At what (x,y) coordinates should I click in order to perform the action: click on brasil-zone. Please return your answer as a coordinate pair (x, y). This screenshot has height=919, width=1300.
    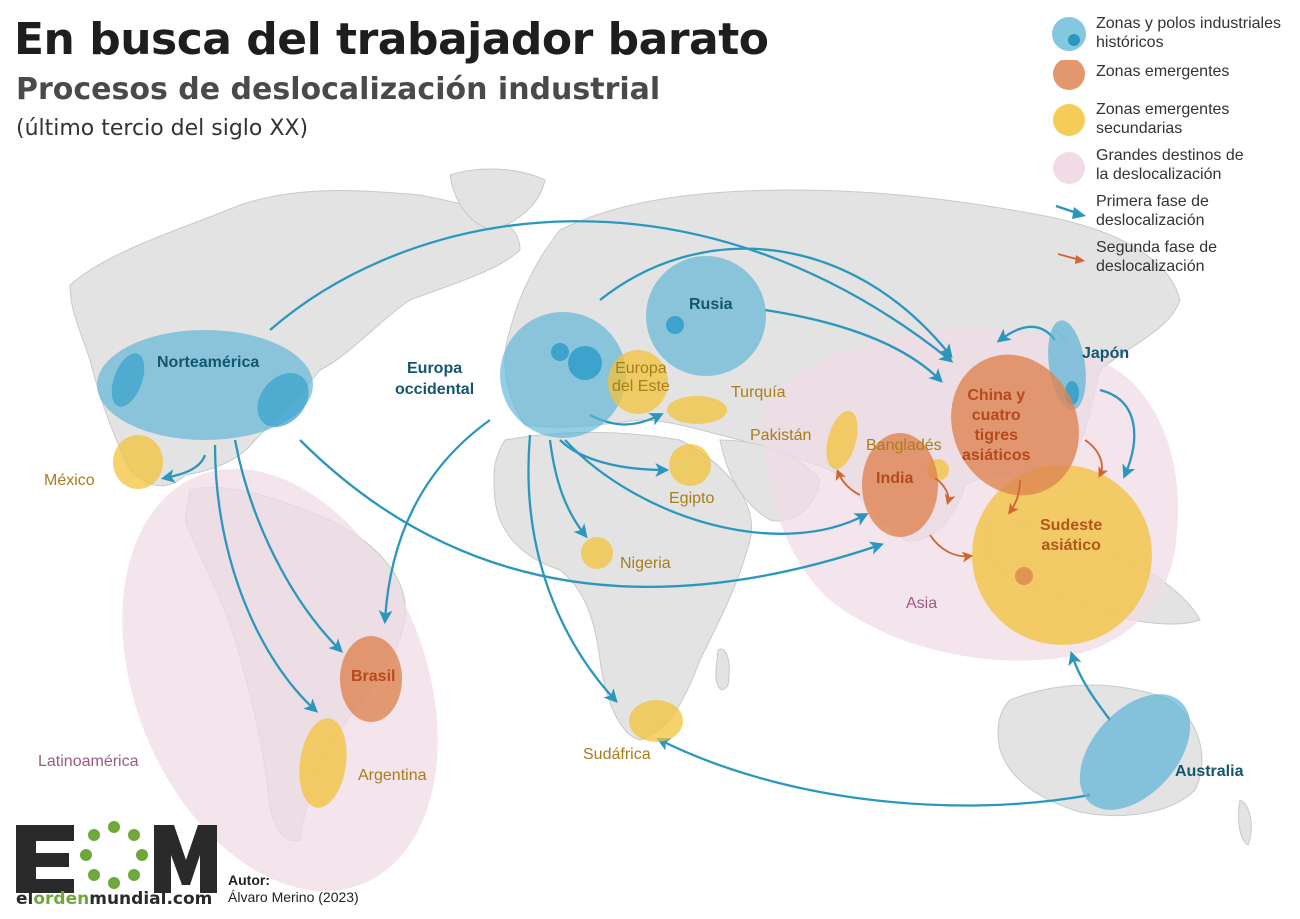
    Looking at the image, I should click on (371, 679).